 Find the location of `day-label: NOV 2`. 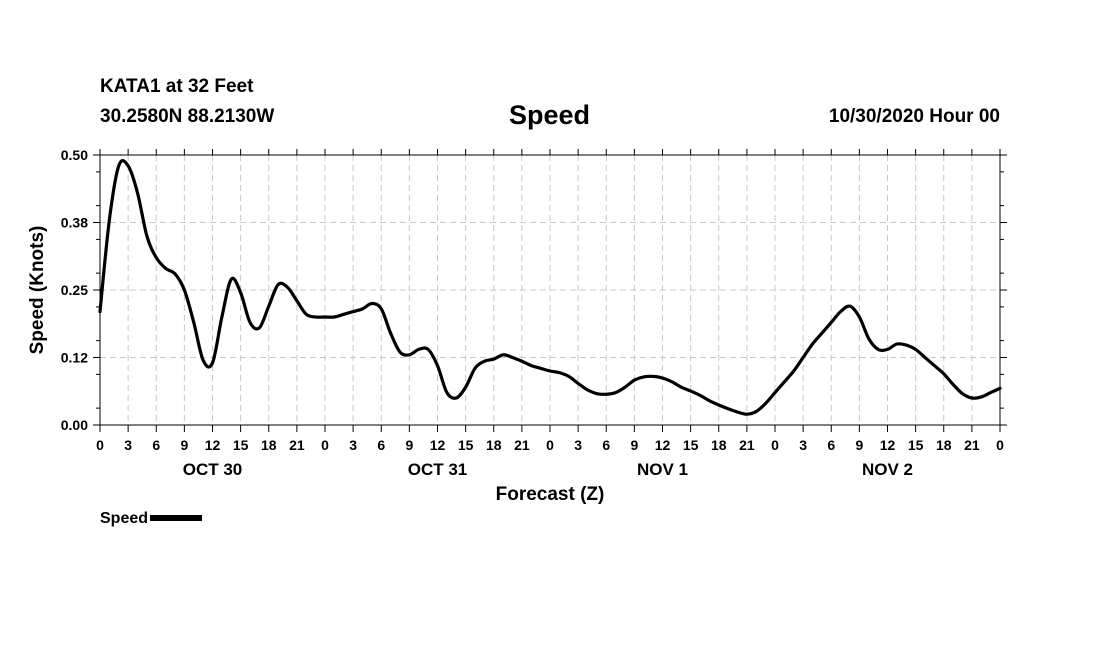

day-label: NOV 2 is located at coordinates (887, 469).